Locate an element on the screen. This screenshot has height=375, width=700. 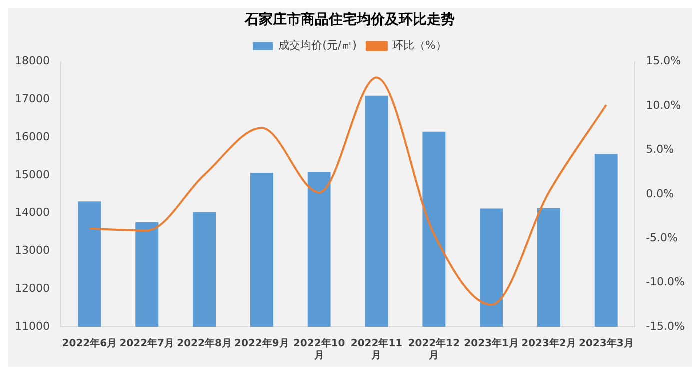
x-tick-label: 2023年1月 is located at coordinates (491, 344).